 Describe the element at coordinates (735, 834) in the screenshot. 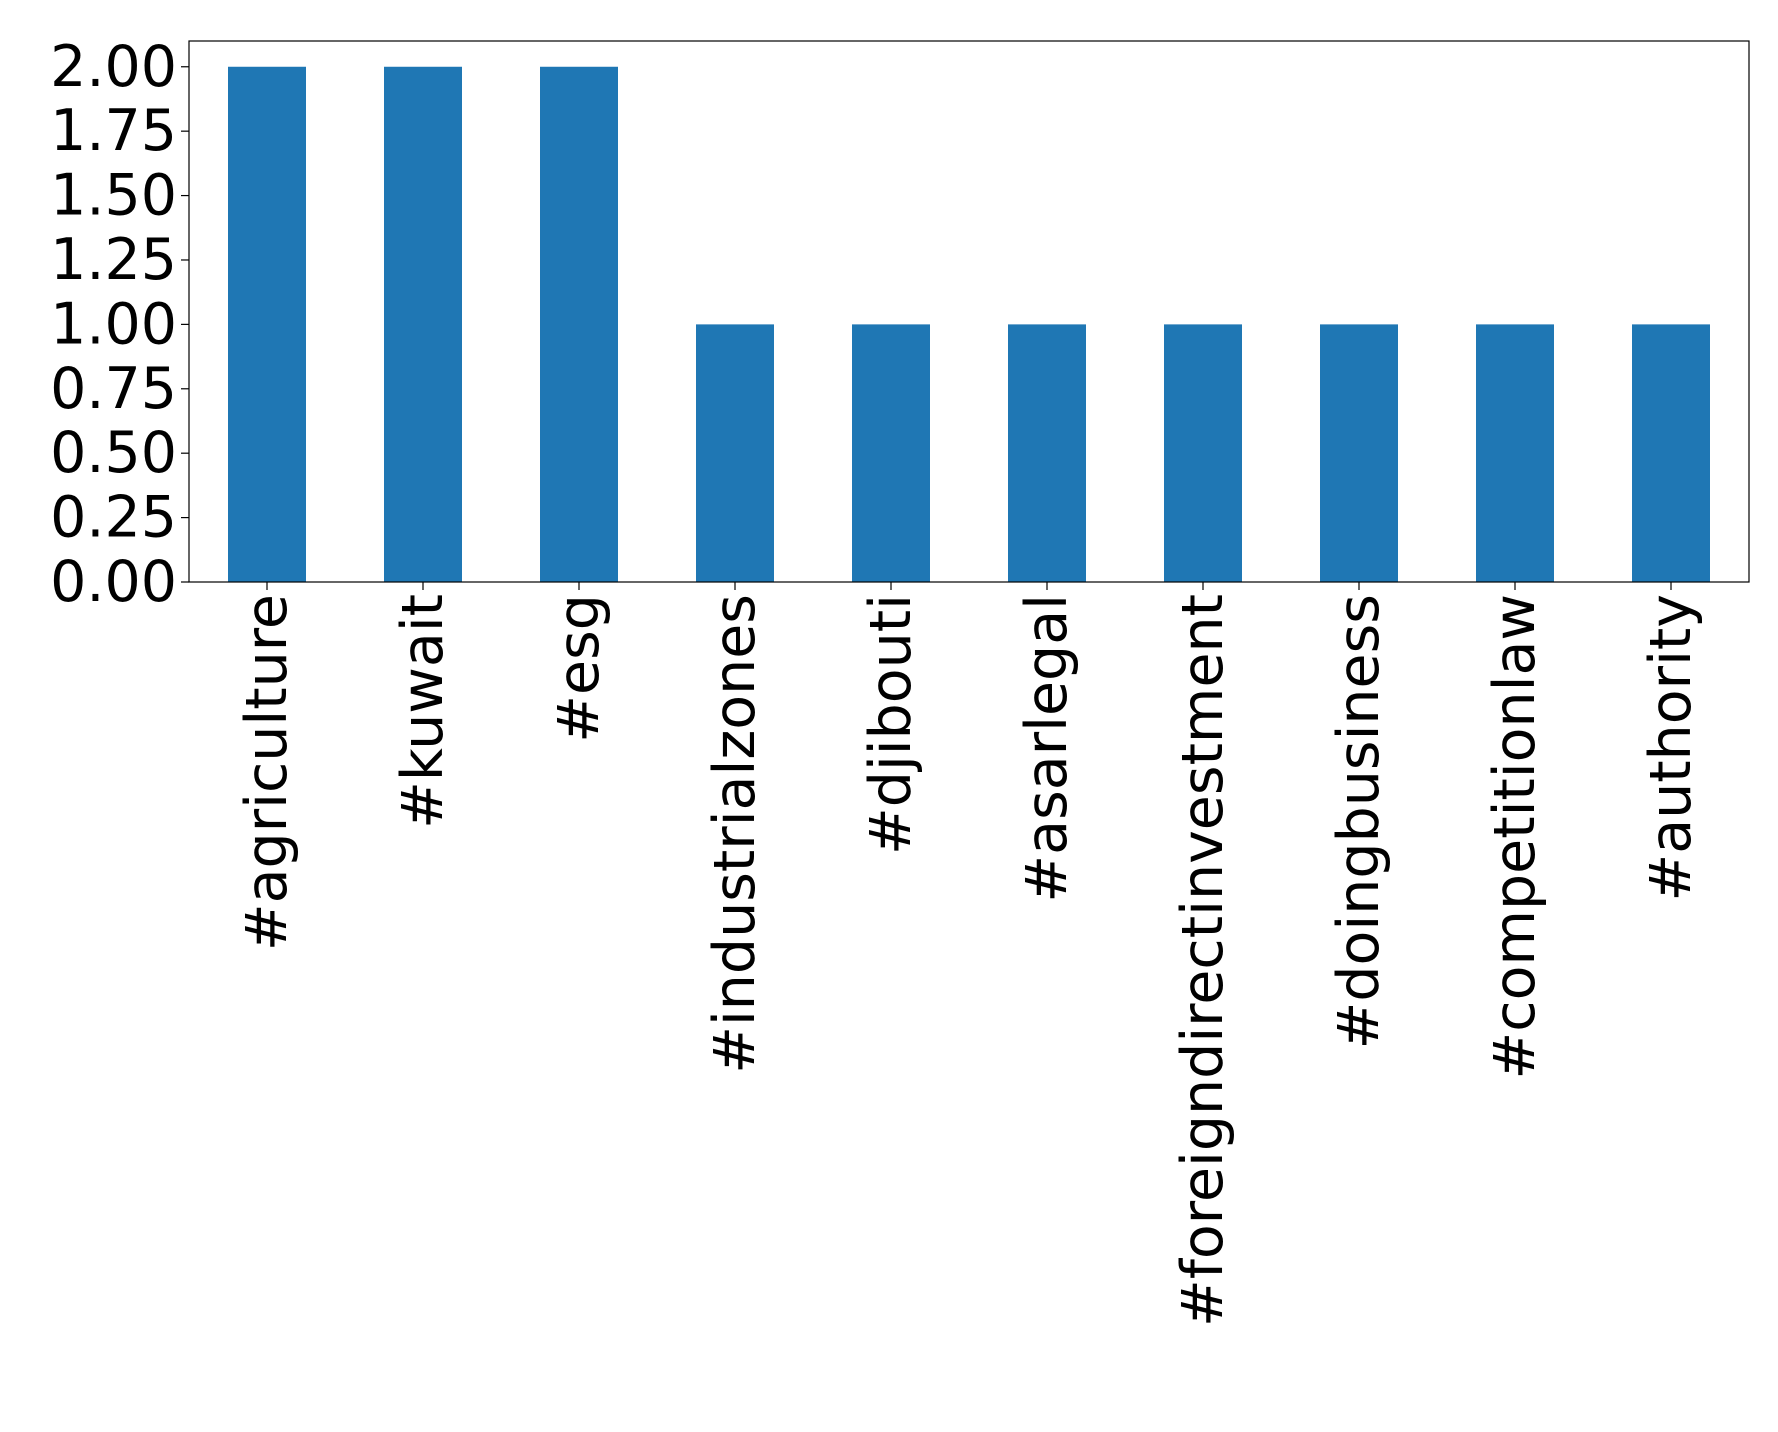

I see `x-tick-label: #industrialzones` at that location.